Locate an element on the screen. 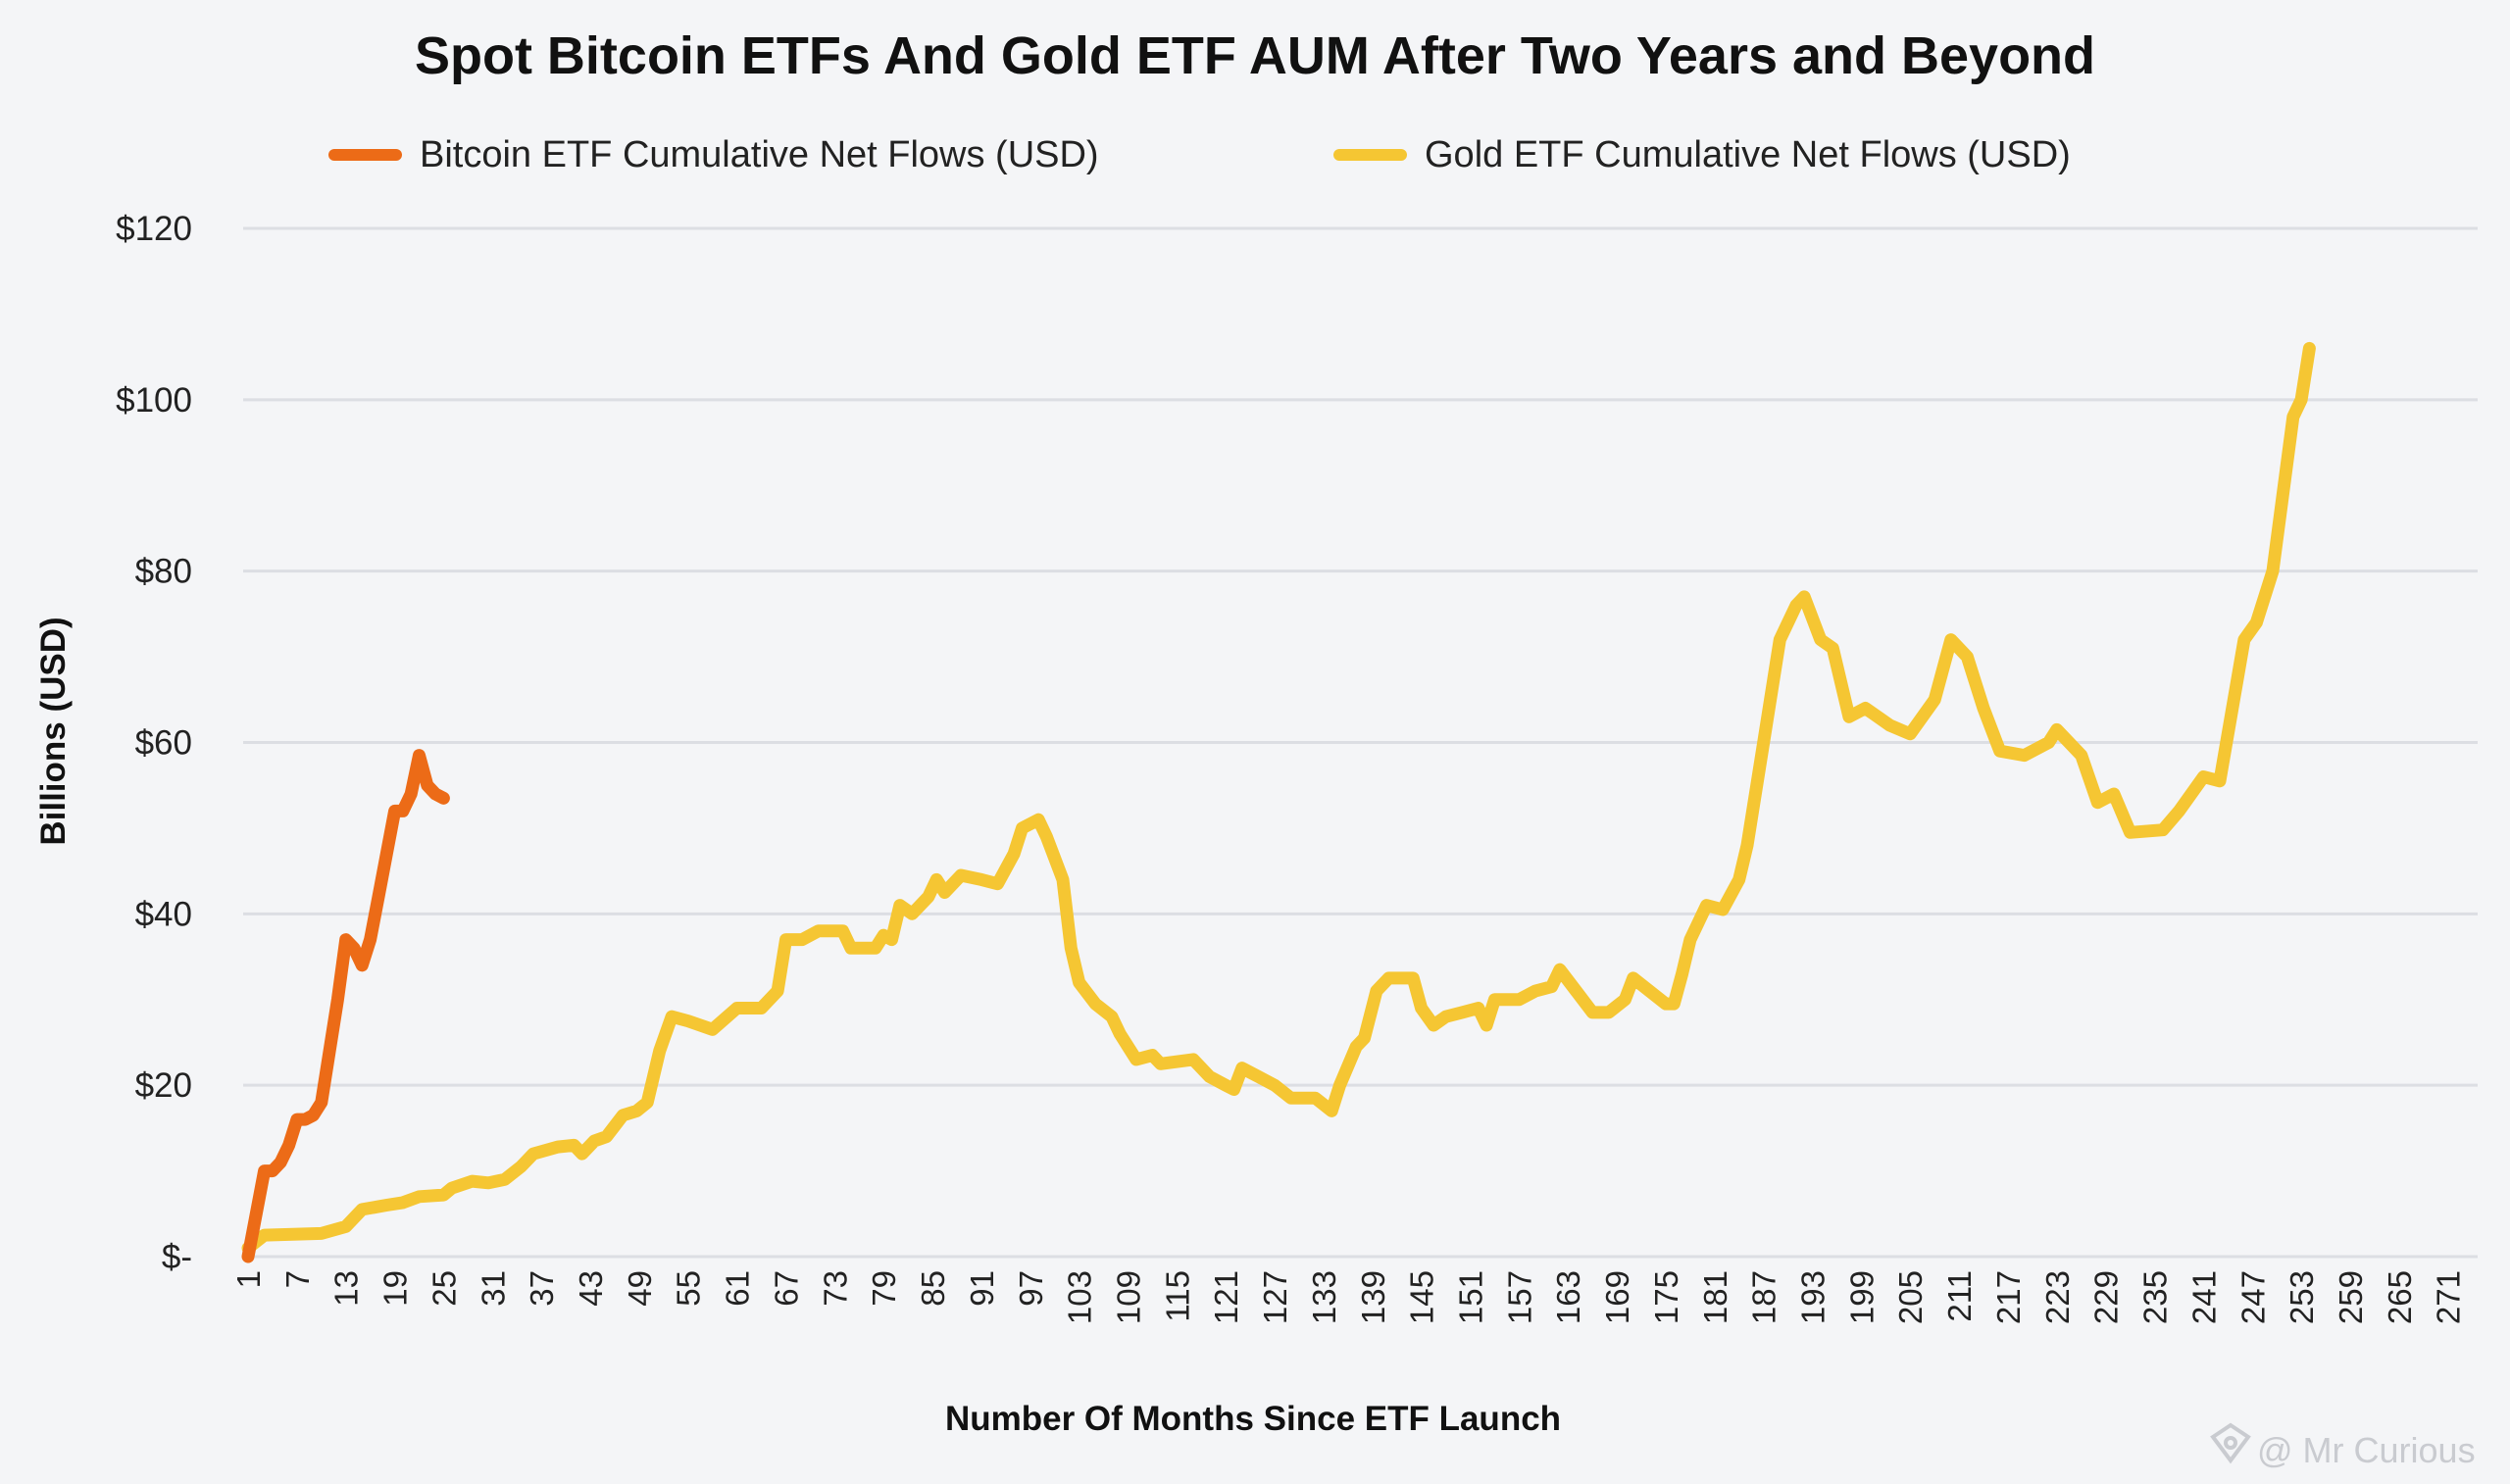  x-tick-label: 25 is located at coordinates (444, 1289).